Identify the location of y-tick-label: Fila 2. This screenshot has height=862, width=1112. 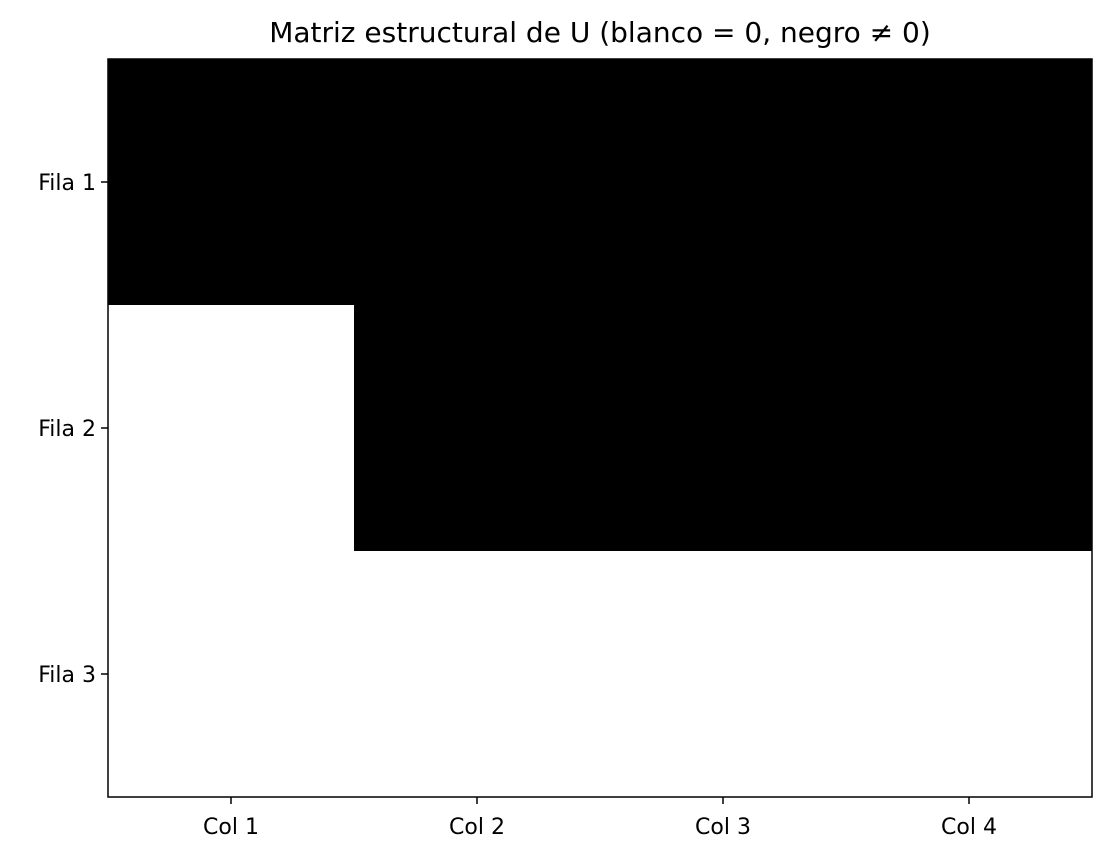
(67, 429).